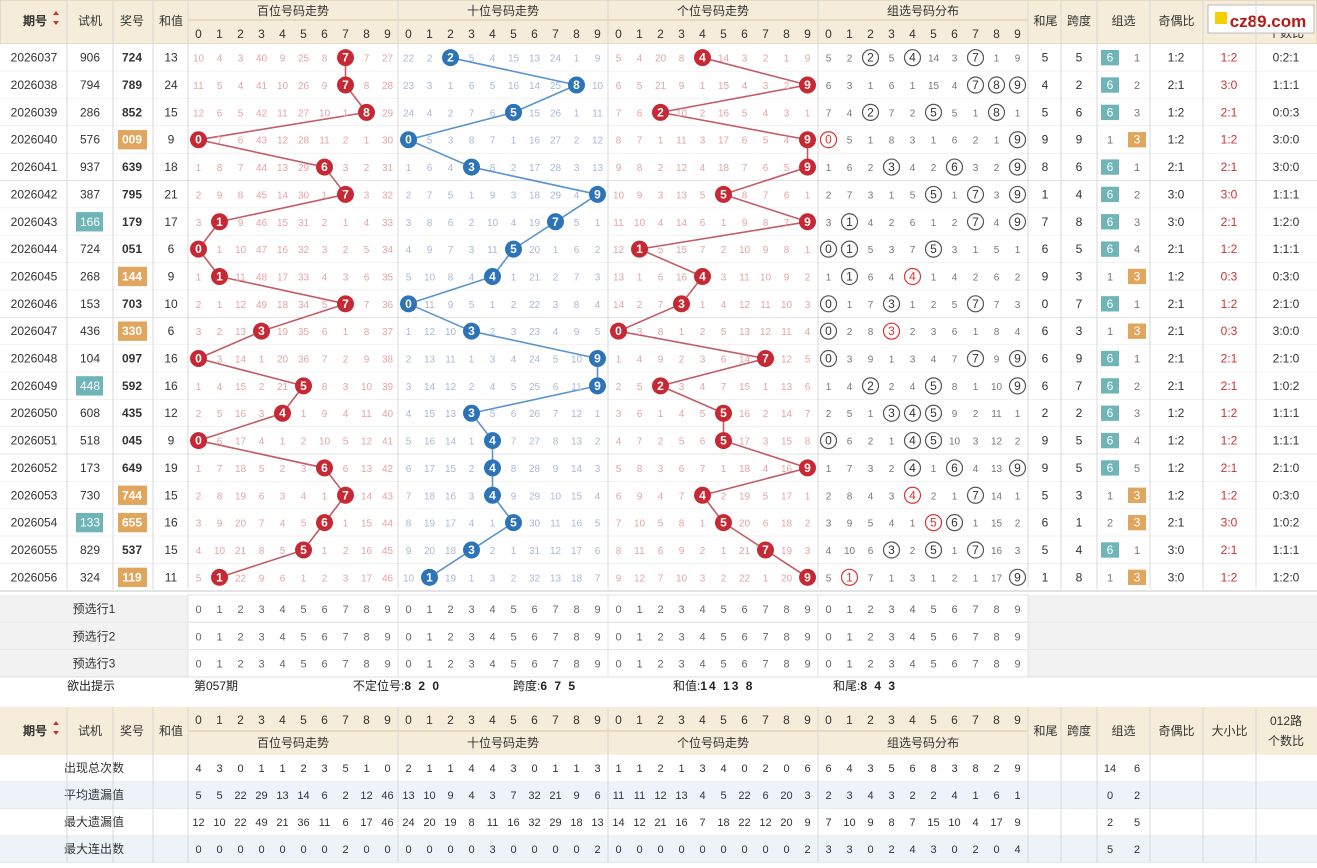 The image size is (1317, 868). Describe the element at coordinates (954, 34) in the screenshot. I see `header-digit: 6` at that location.